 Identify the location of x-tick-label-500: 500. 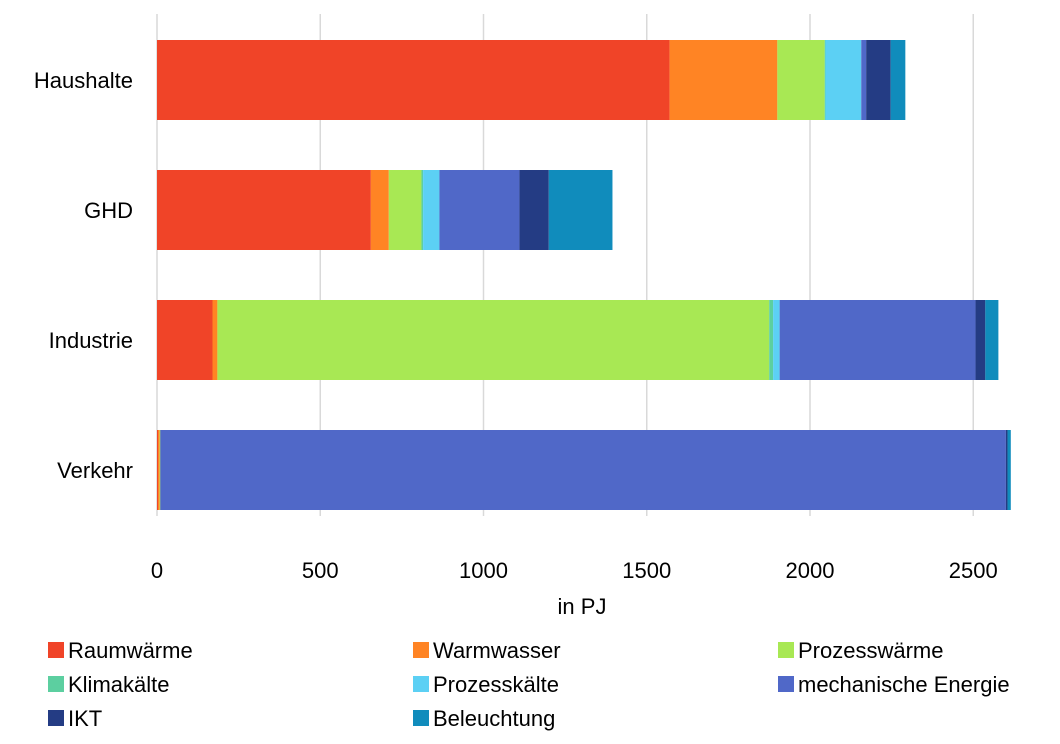
(320, 570).